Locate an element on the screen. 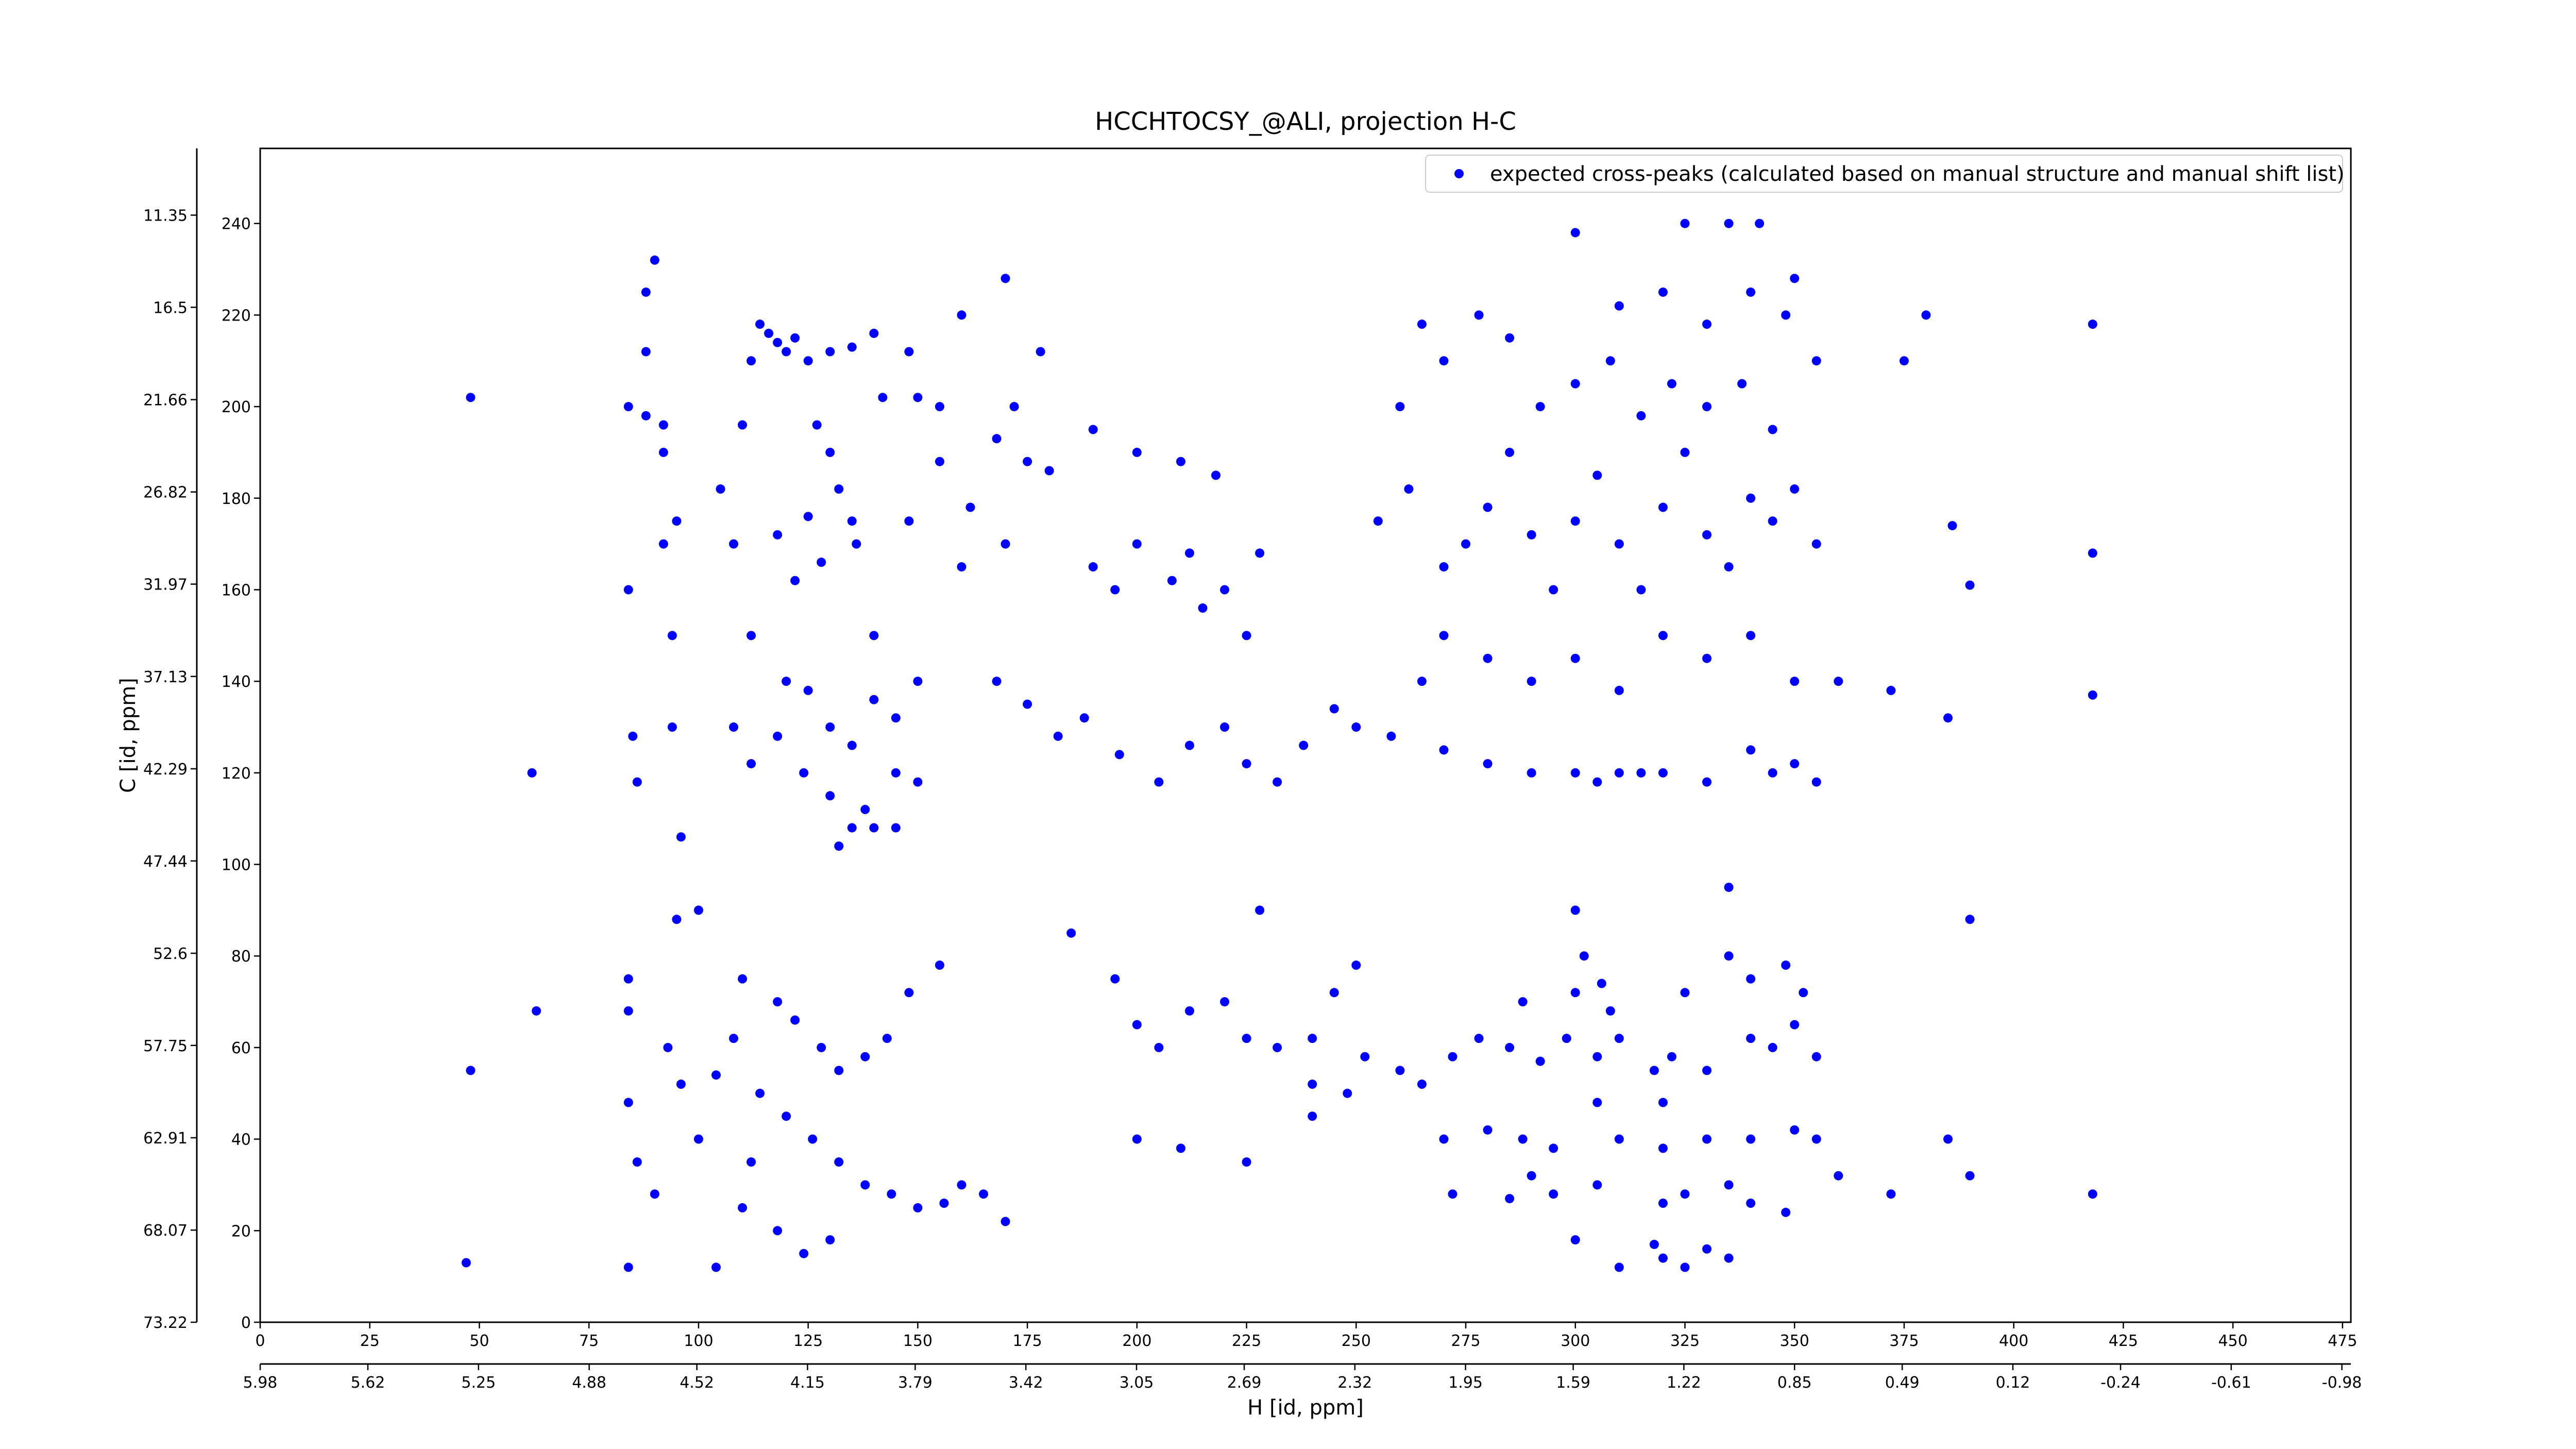  chart-title: HCCHTOCSY_@ALI, projection H-C is located at coordinates (1305, 121).